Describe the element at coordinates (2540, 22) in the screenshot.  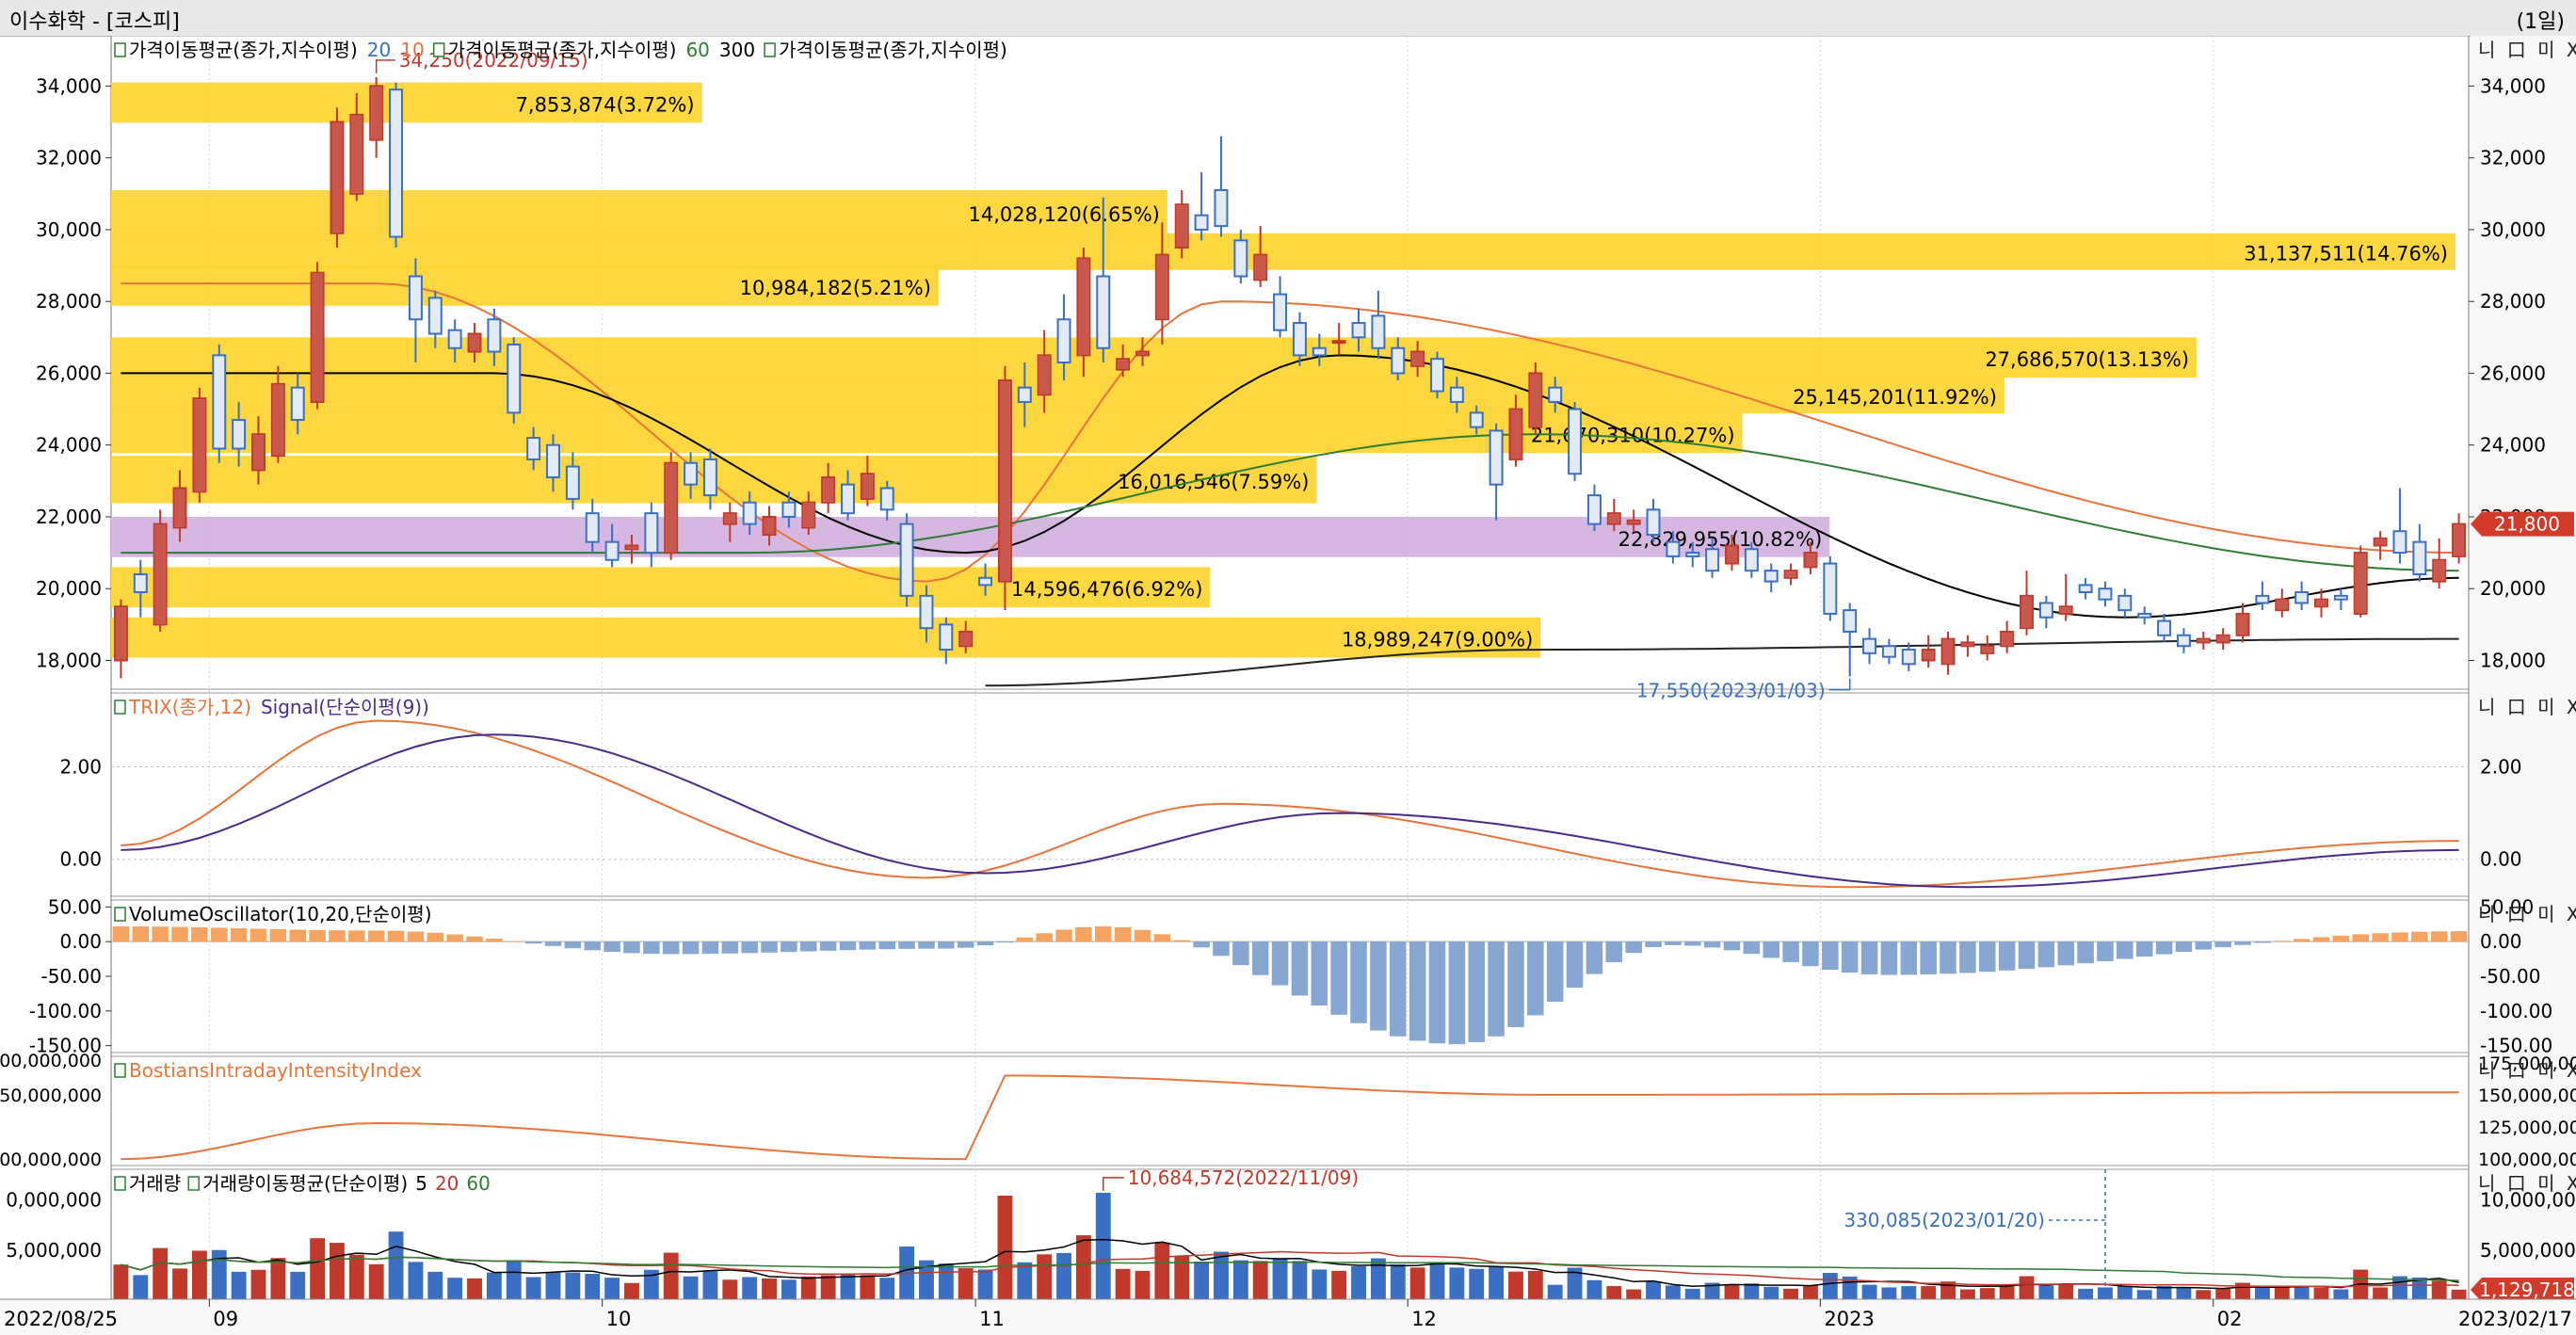
I see `period-label: (1일)` at that location.